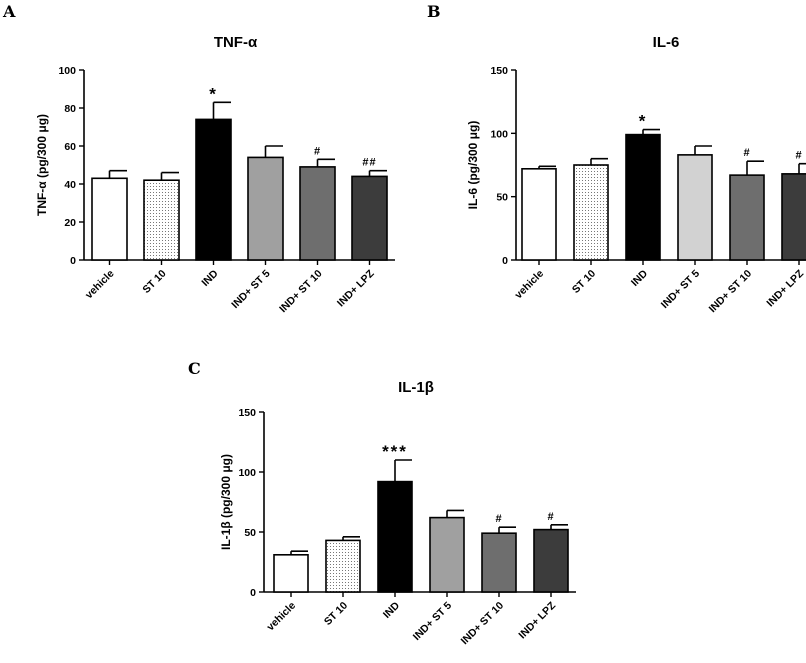 Image resolution: width=806 pixels, height=663 pixels. What do you see at coordinates (236, 42) in the screenshot?
I see `chart-title: TNF-α` at bounding box center [236, 42].